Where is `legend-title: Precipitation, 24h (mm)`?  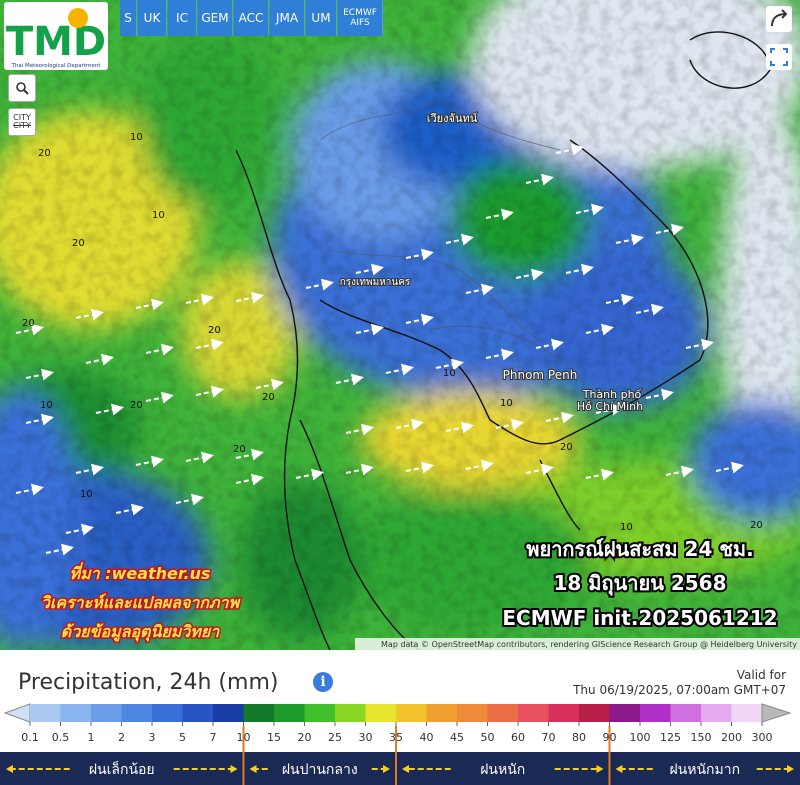
legend-title: Precipitation, 24h (mm) is located at coordinates (148, 682).